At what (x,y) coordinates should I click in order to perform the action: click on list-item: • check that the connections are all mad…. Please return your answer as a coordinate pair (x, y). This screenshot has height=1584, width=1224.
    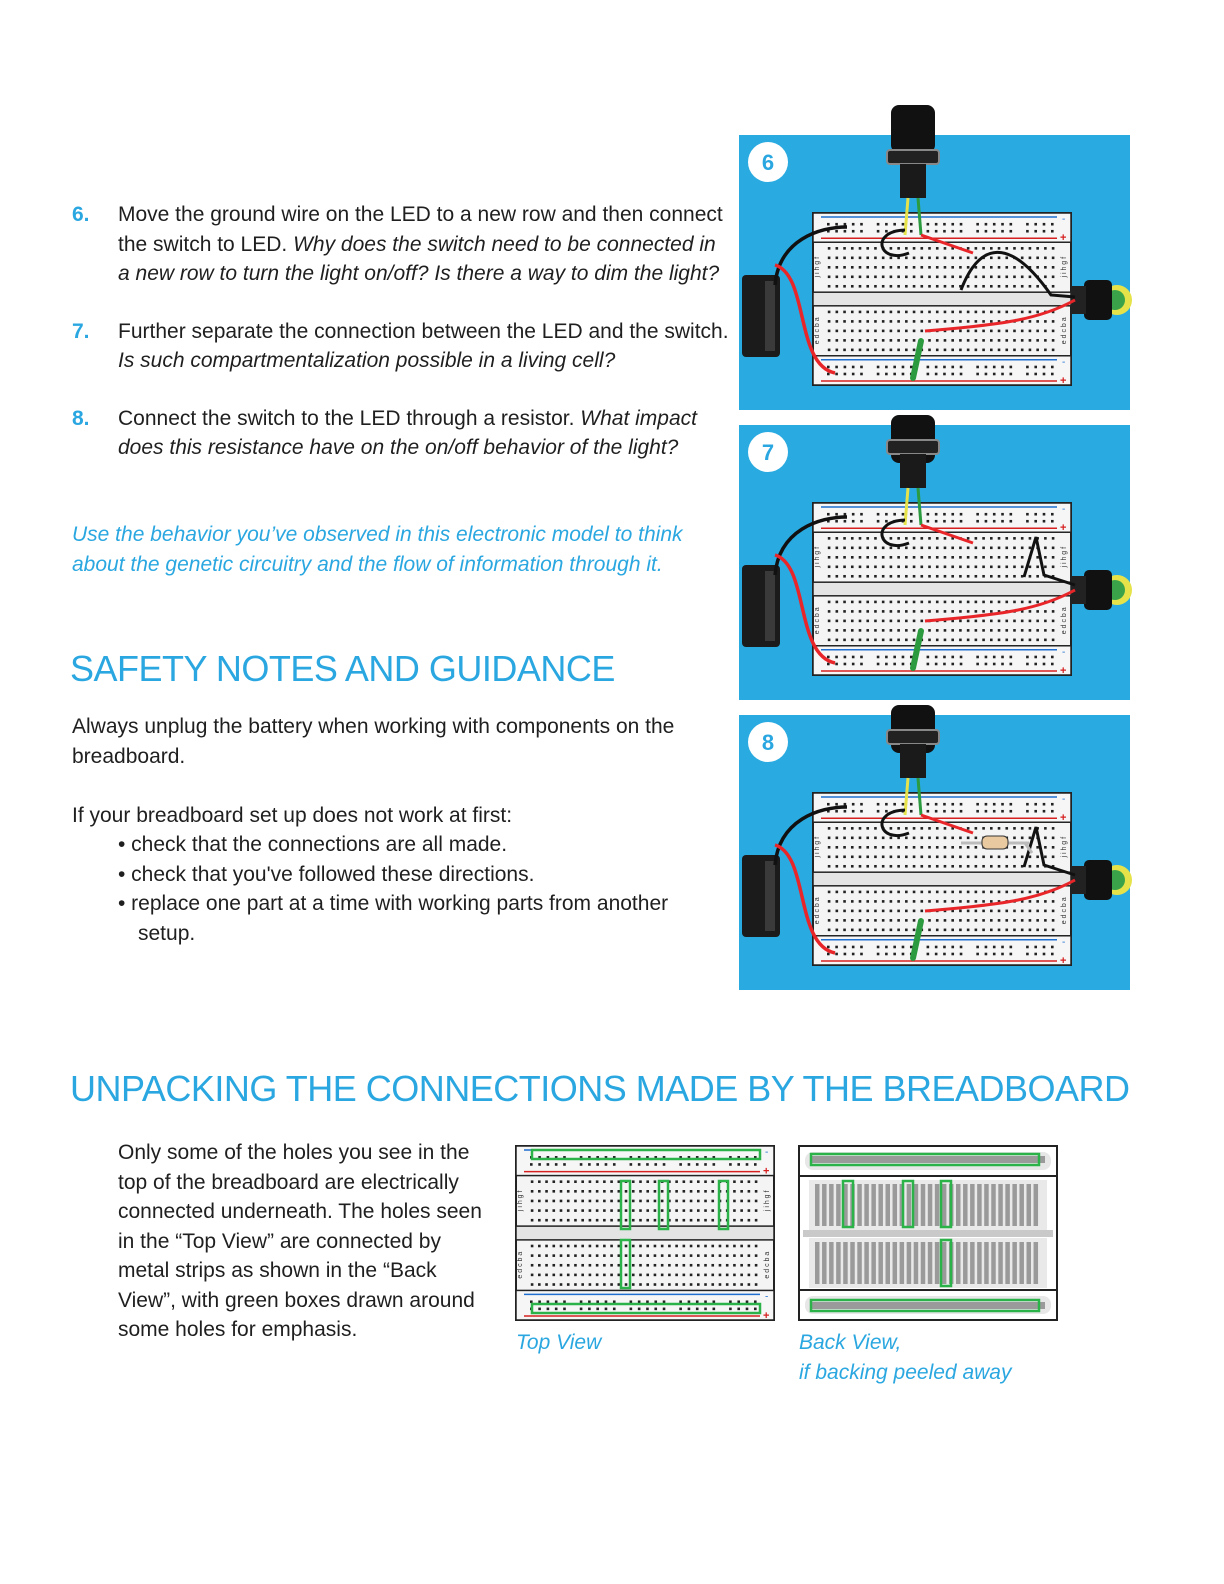
    Looking at the image, I should click on (405, 845).